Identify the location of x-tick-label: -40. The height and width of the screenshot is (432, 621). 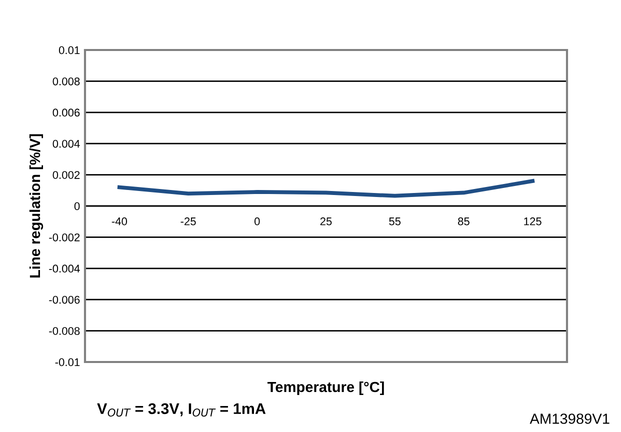
(120, 221).